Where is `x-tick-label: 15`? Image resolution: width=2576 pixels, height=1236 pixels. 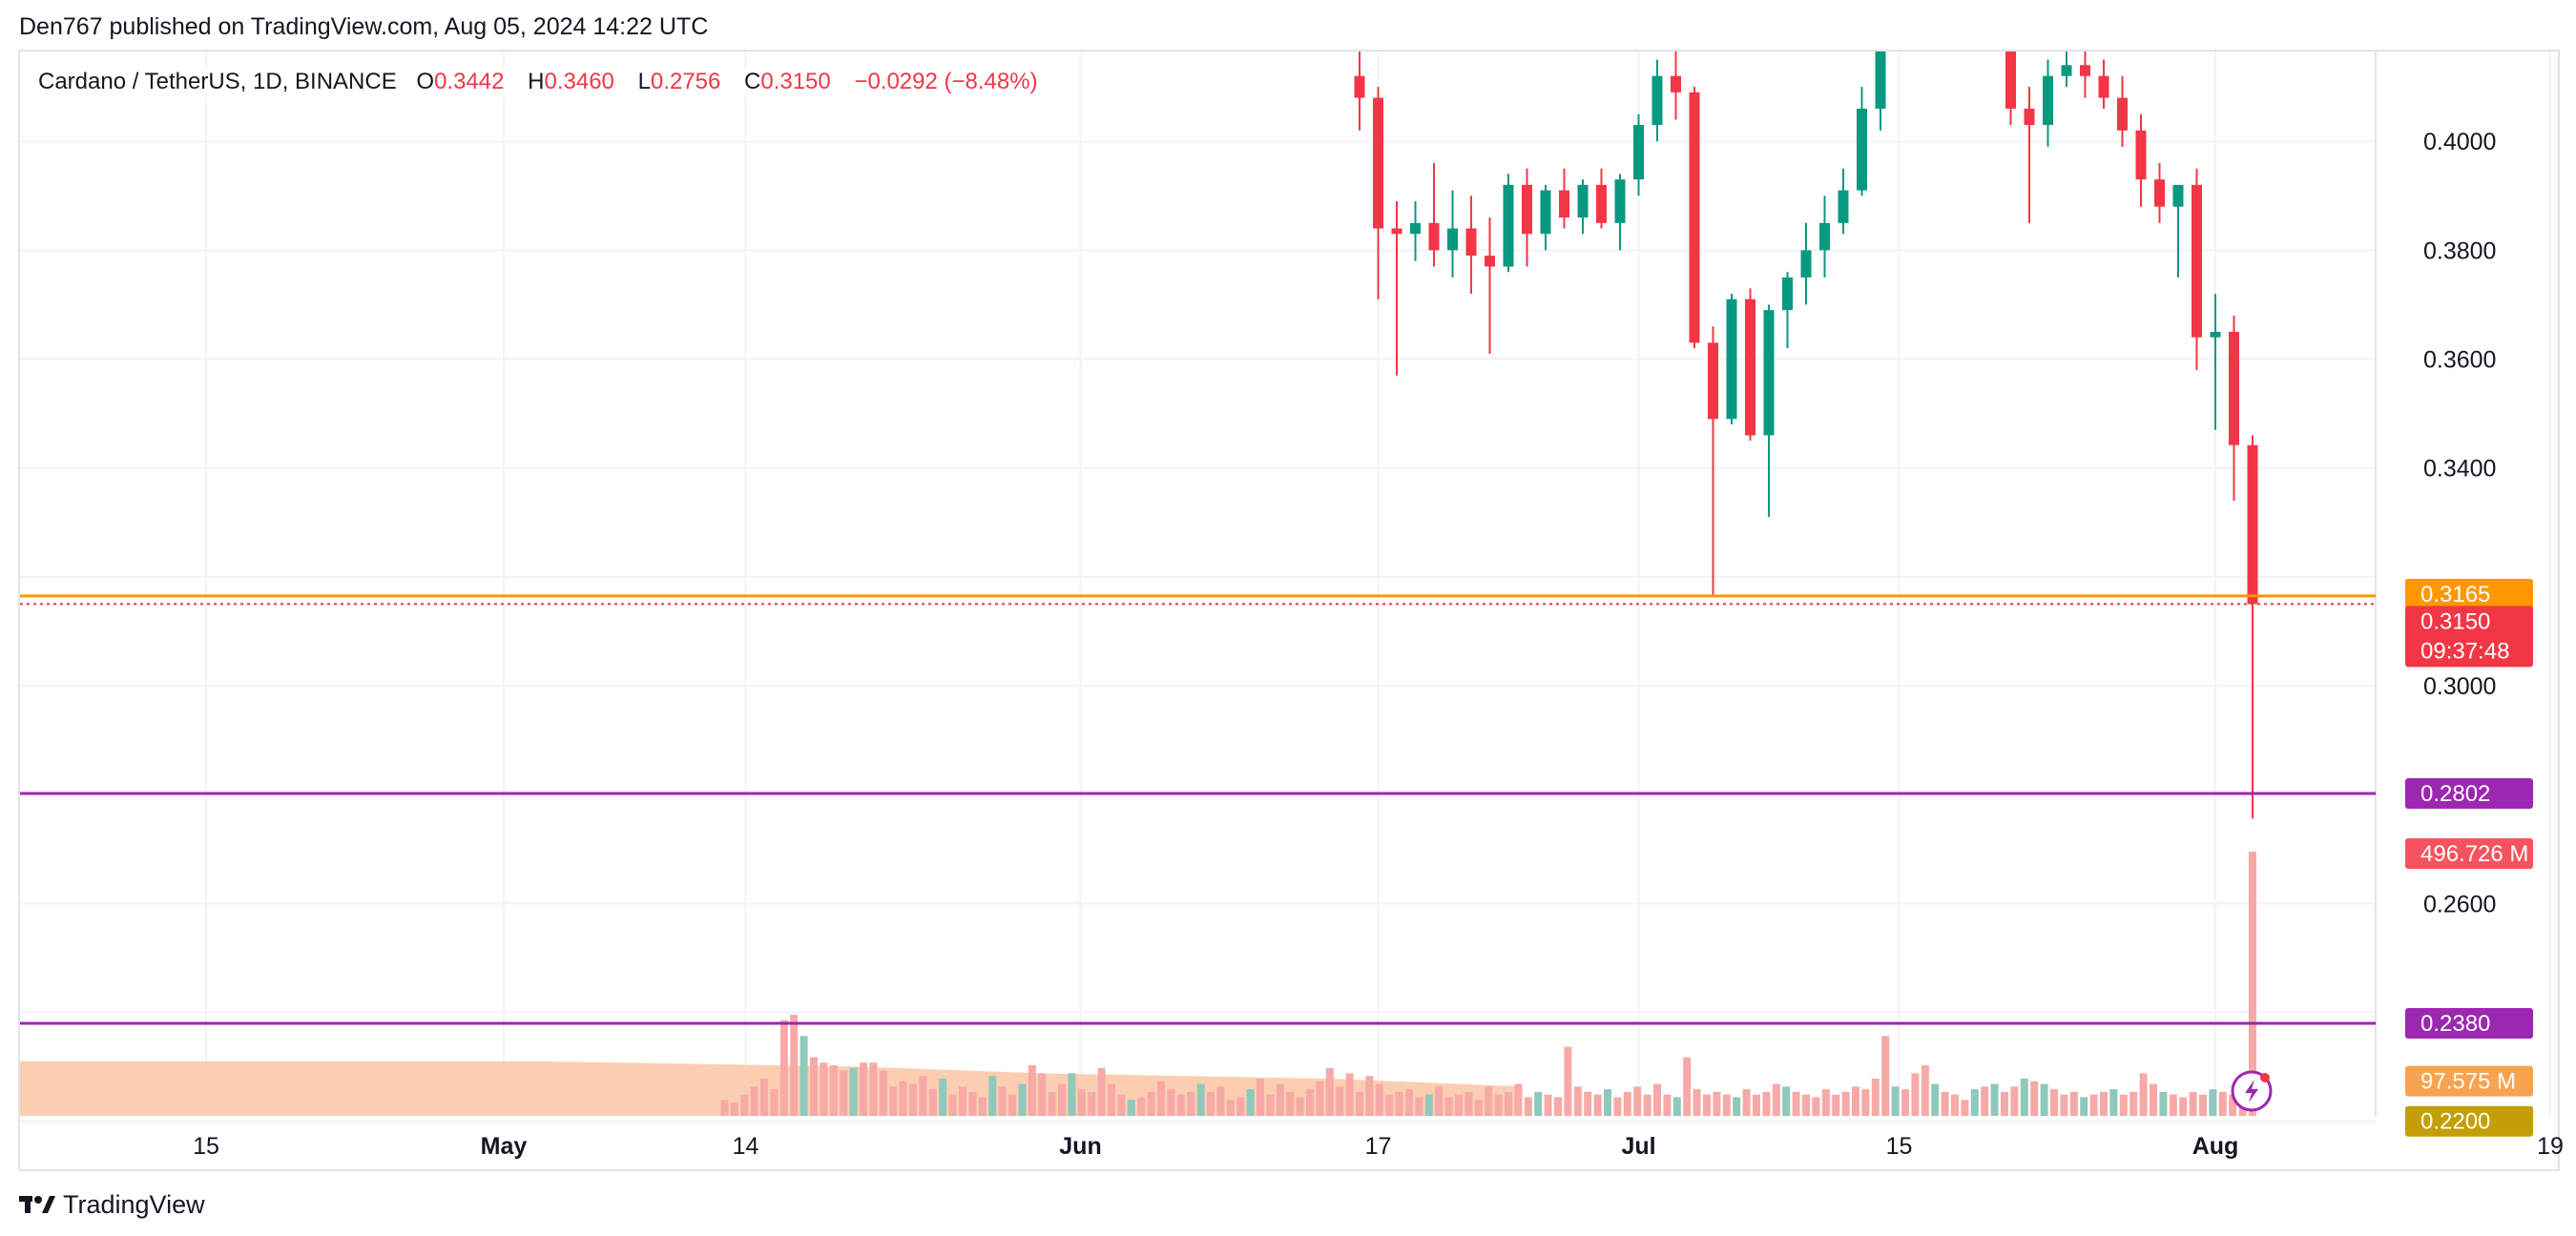 x-tick-label: 15 is located at coordinates (206, 1146).